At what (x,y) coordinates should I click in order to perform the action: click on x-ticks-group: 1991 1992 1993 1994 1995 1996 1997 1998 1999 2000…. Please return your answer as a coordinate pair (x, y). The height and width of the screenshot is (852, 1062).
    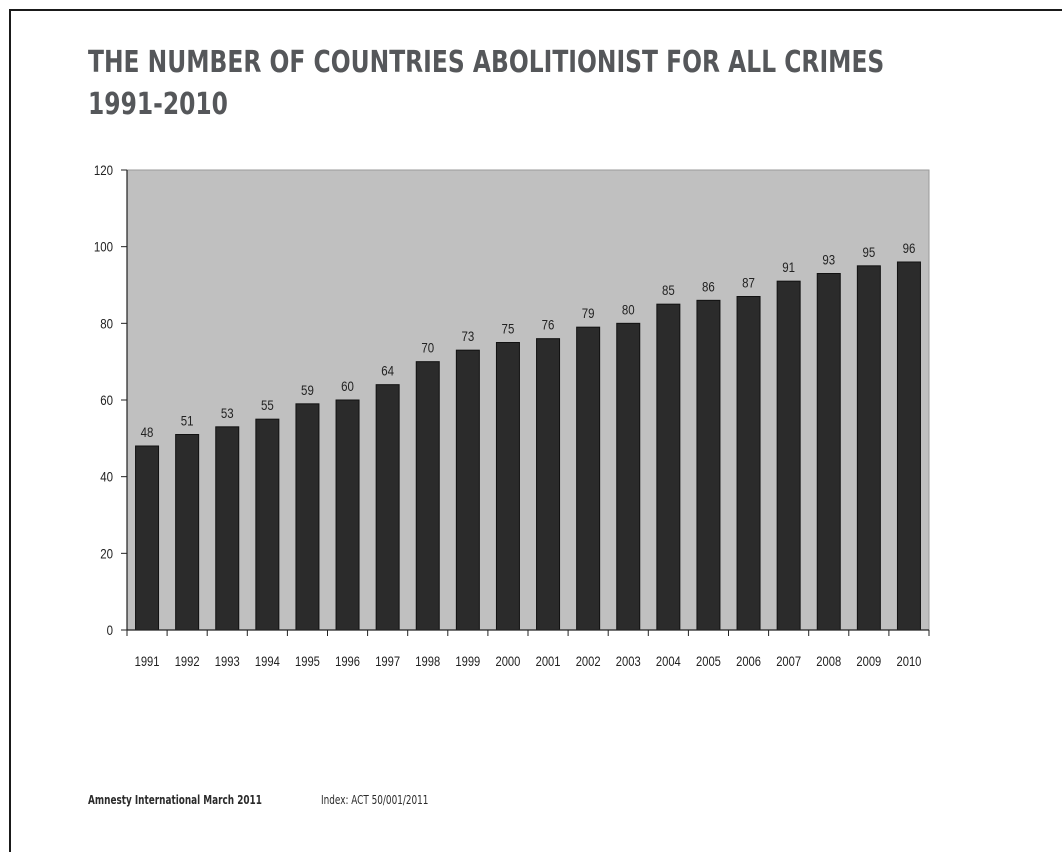
    Looking at the image, I should click on (528, 649).